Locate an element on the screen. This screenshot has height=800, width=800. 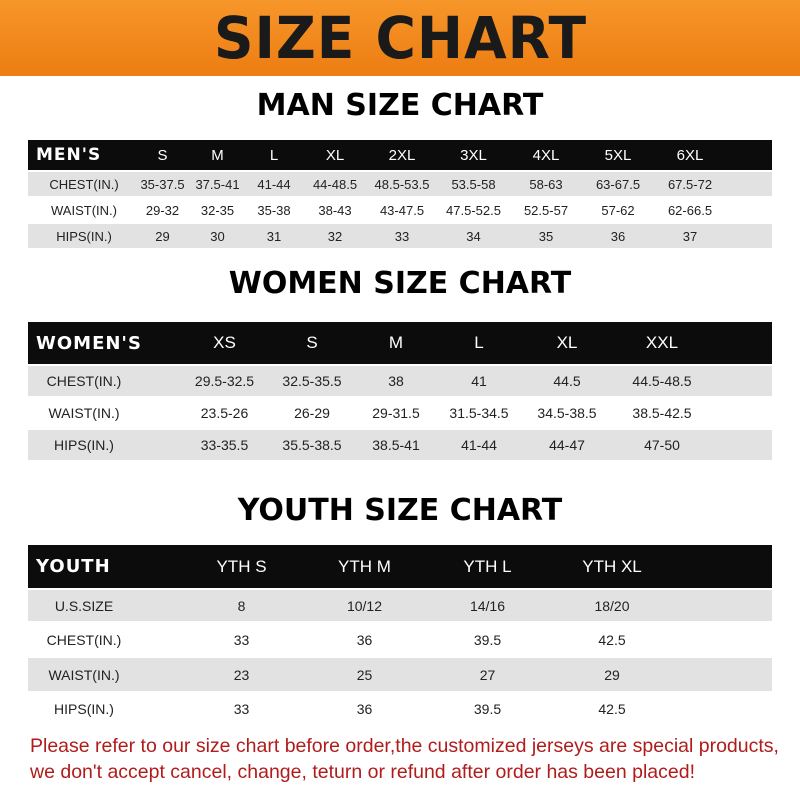
banner: SIZE CHART is located at coordinates (400, 38).